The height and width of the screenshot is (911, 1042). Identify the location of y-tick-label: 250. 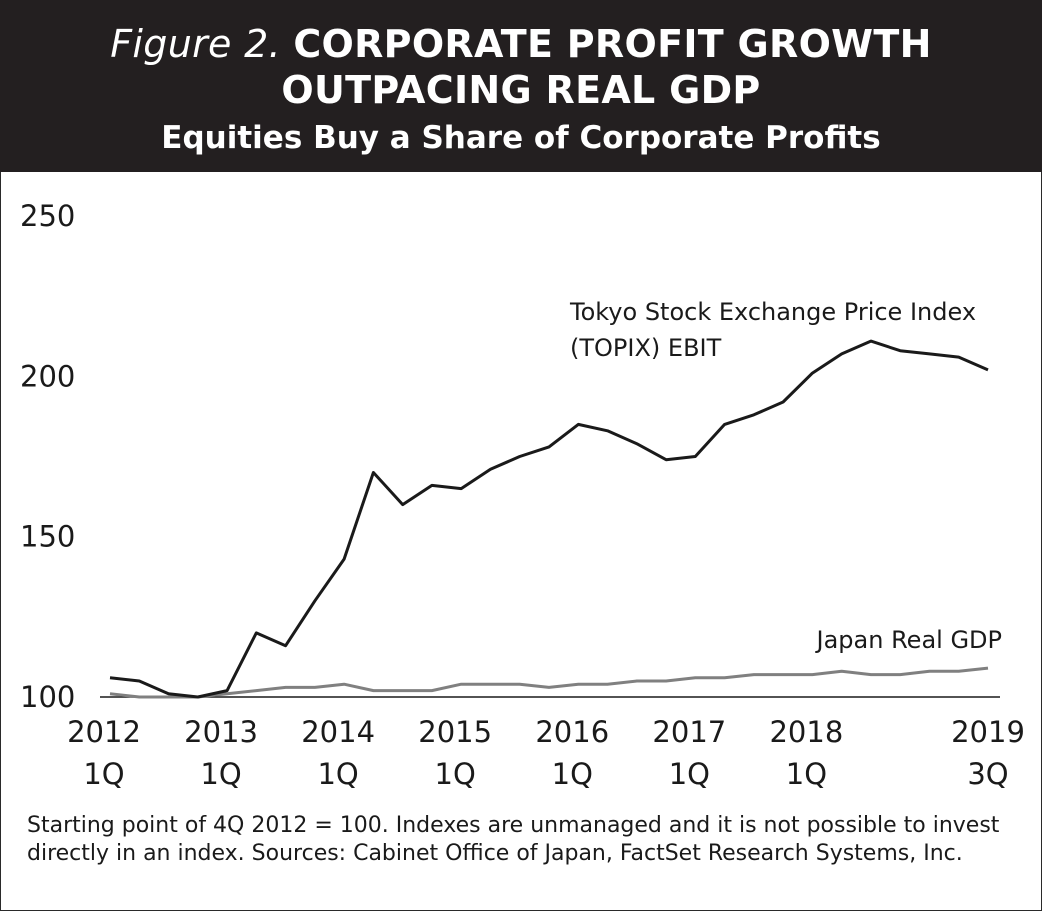
(47, 216).